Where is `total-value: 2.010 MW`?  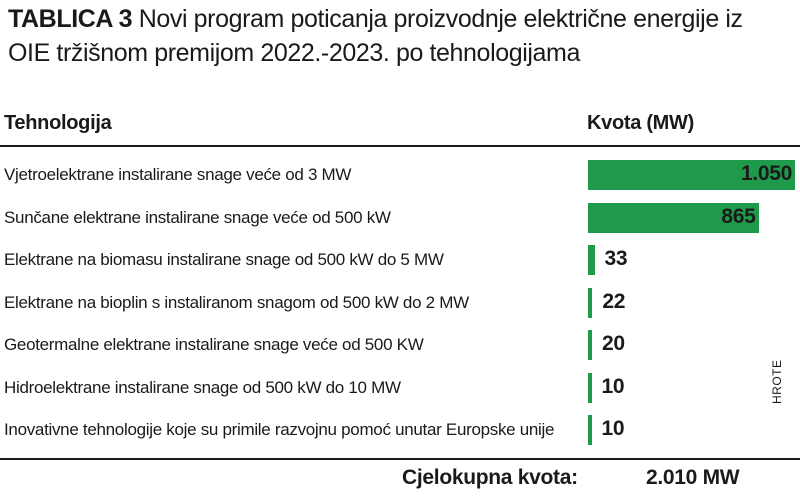 total-value: 2.010 MW is located at coordinates (693, 477).